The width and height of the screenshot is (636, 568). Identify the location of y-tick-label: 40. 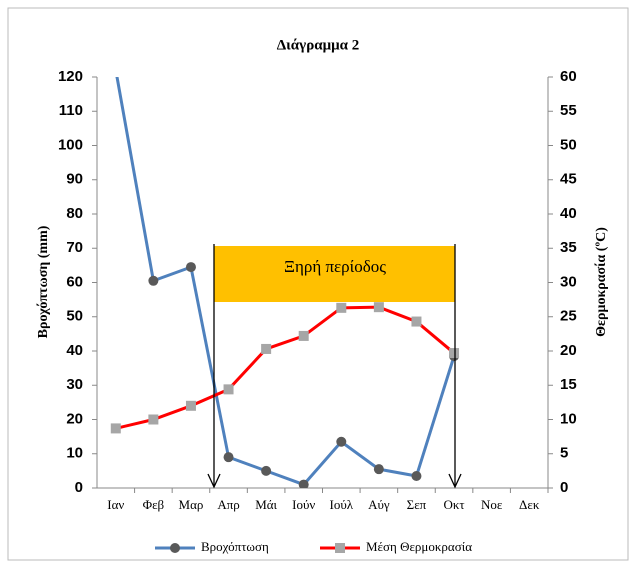
(74, 350).